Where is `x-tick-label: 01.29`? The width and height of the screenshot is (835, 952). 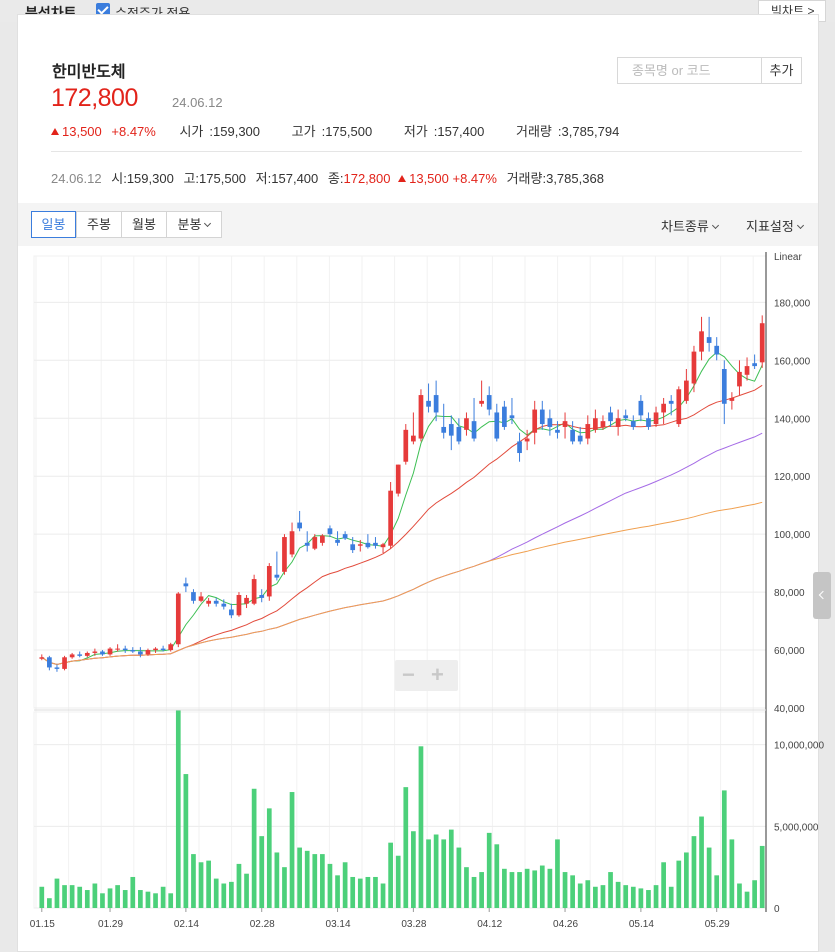 x-tick-label: 01.29 is located at coordinates (110, 924).